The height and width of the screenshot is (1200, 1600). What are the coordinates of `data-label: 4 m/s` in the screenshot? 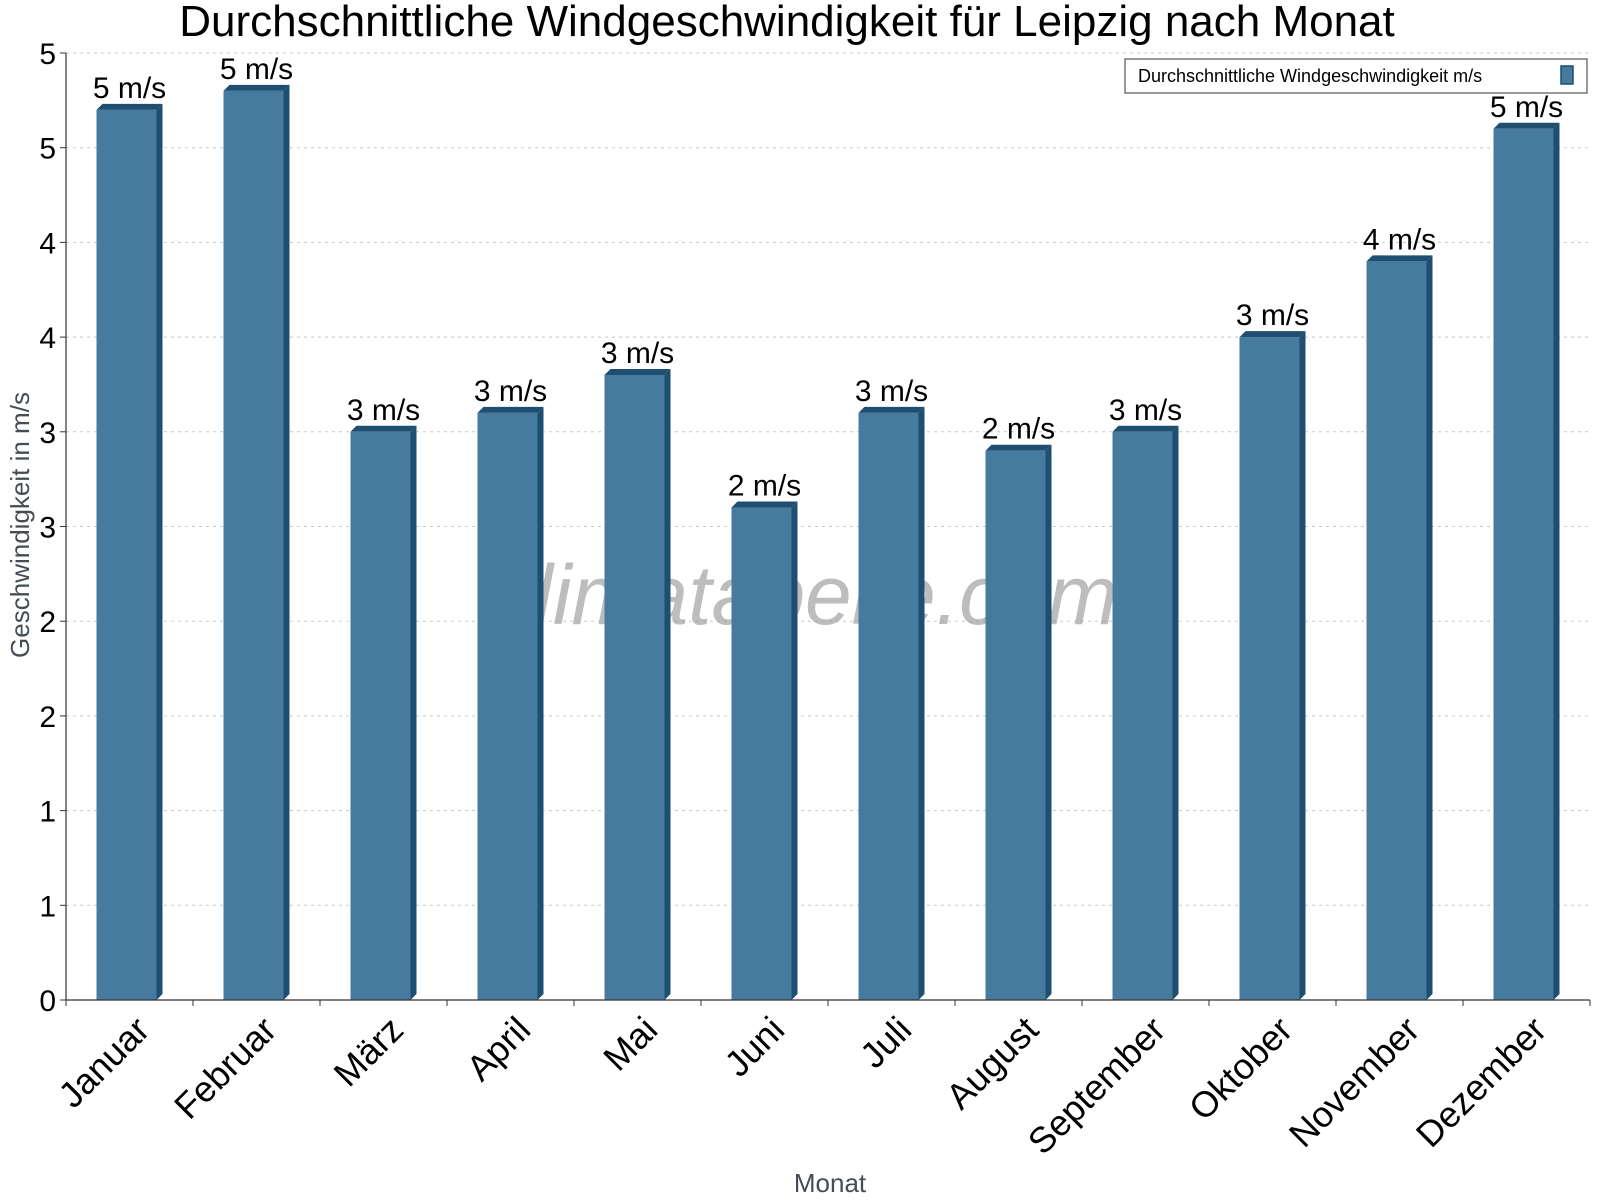 It's located at (1399, 239).